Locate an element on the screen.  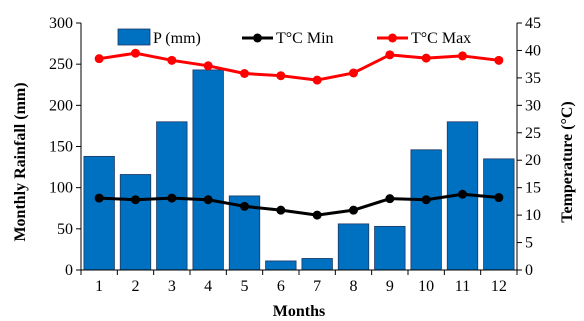
legend-label-tmin: T°C Min is located at coordinates (305, 38).